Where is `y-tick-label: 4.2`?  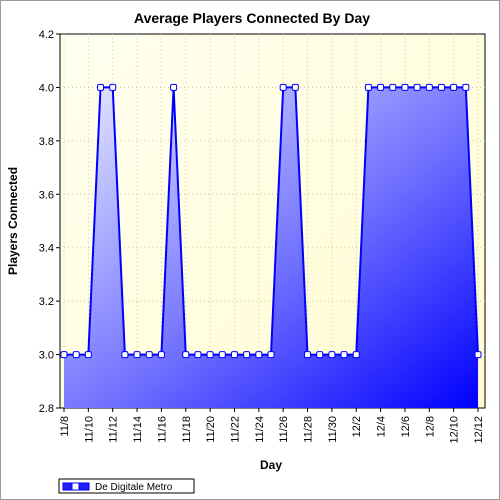
y-tick-label: 4.2 is located at coordinates (46, 35).